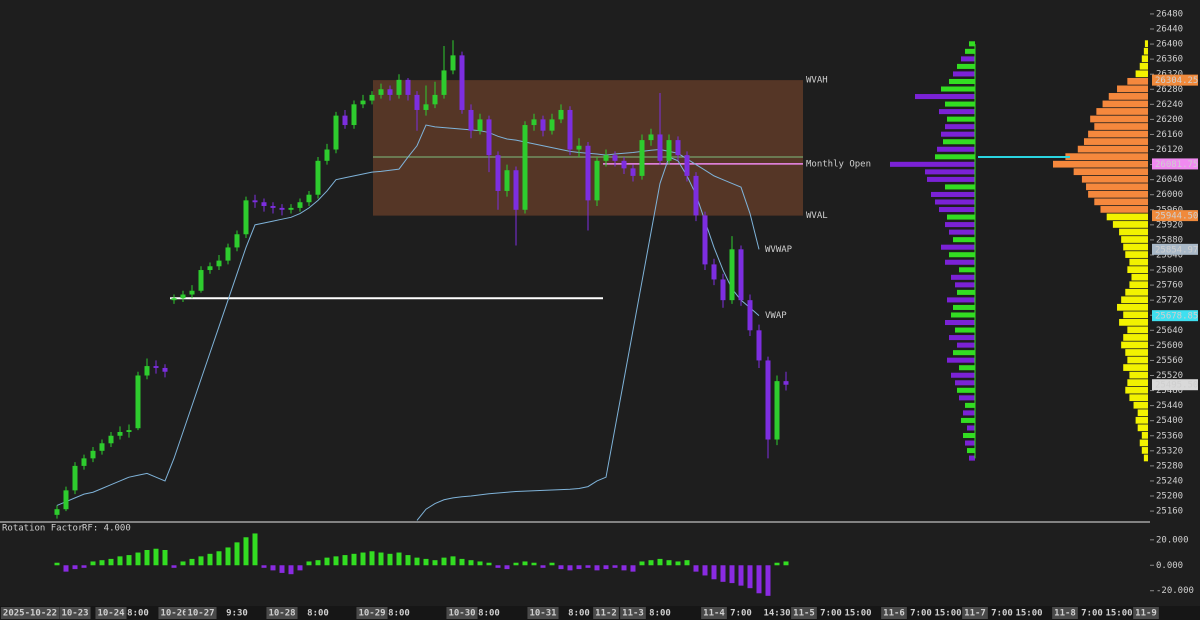 The image size is (1200, 620). What do you see at coordinates (371, 614) in the screenshot?
I see `x-tick-label: 10-29` at bounding box center [371, 614].